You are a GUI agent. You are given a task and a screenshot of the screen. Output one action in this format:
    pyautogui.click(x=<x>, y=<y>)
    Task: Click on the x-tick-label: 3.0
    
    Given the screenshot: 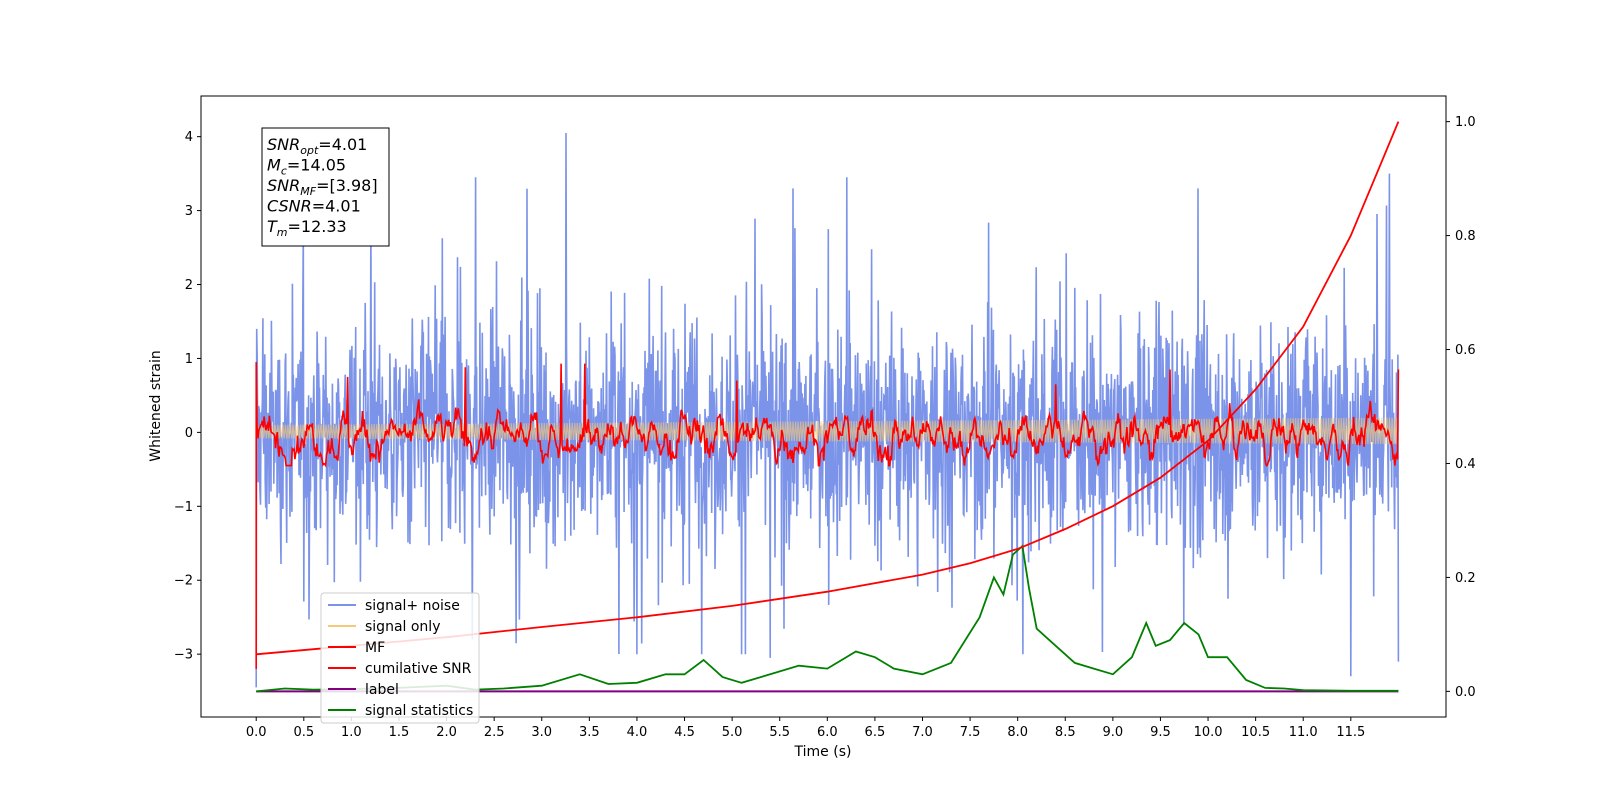 What is the action you would take?
    pyautogui.click(x=541, y=732)
    